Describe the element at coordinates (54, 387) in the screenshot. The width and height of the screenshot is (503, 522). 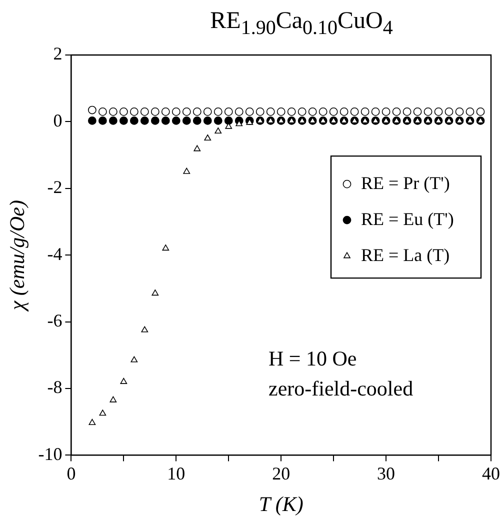
I see `y-tick-label: -8` at that location.